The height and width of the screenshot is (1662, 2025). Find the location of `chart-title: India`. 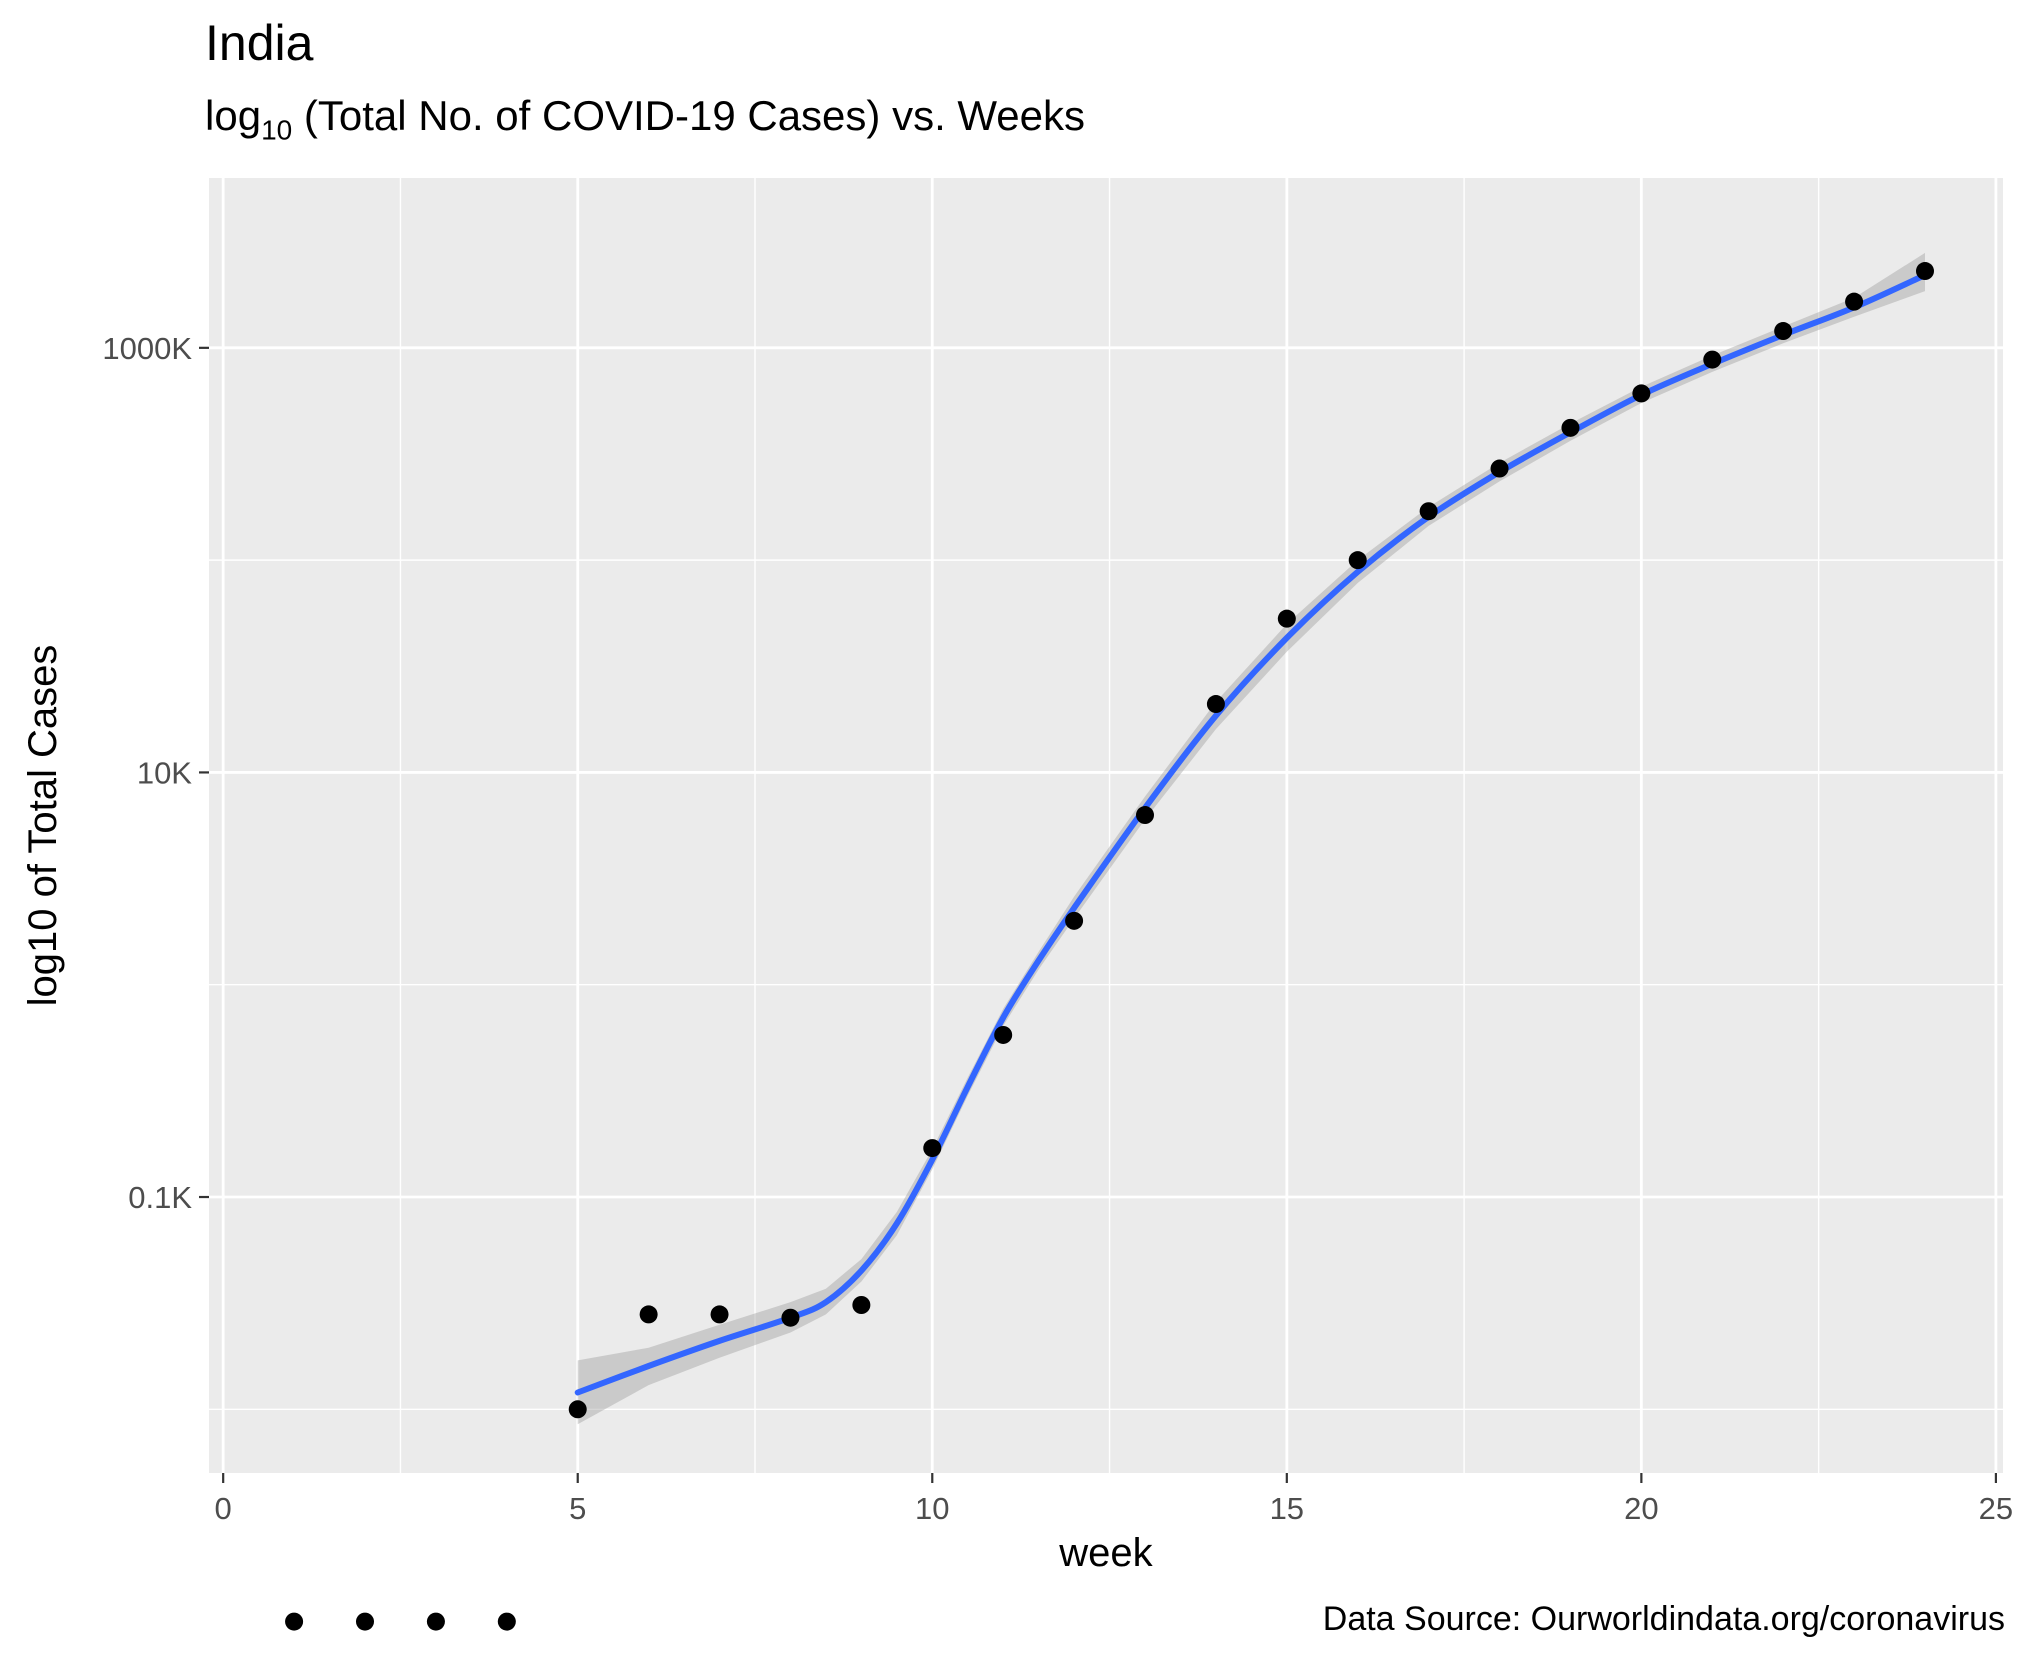

chart-title: India is located at coordinates (259, 43).